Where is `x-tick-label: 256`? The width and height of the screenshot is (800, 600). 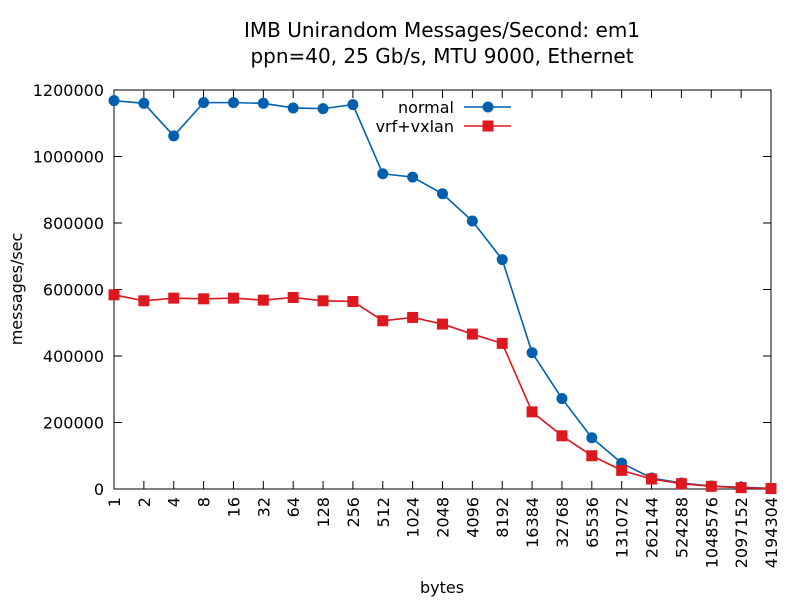
x-tick-label: 256 is located at coordinates (353, 512).